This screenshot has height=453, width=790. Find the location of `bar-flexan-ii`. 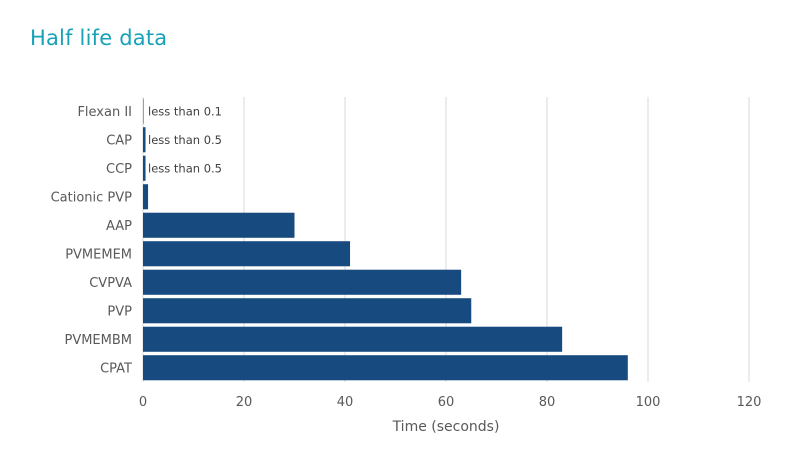

bar-flexan-ii is located at coordinates (143, 111).